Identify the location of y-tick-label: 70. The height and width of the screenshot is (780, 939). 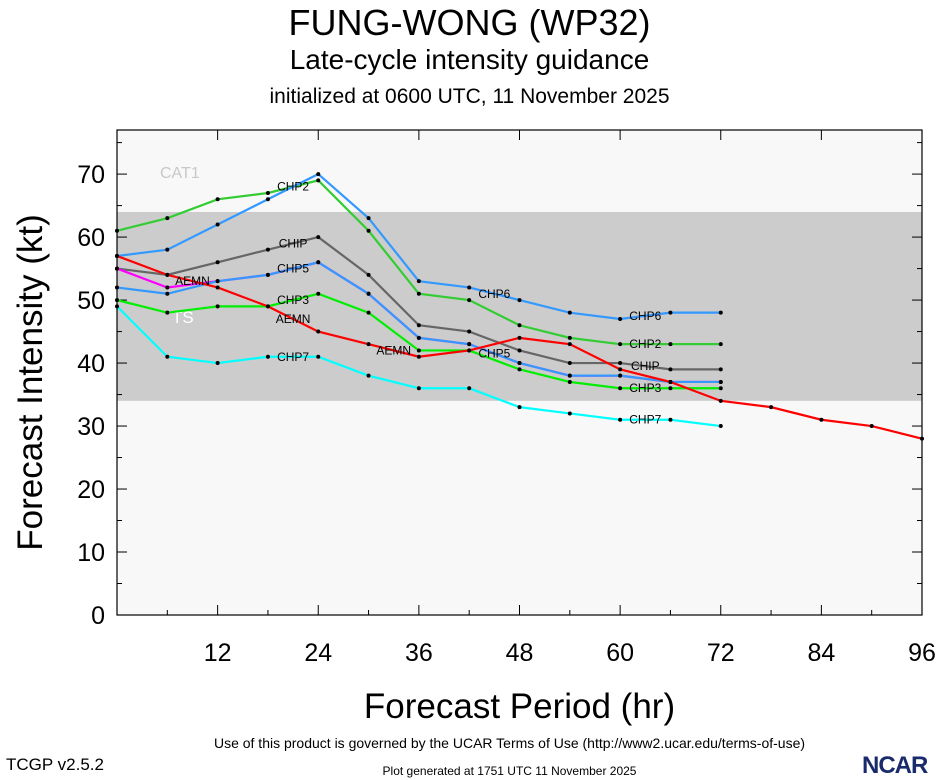
(91, 175).